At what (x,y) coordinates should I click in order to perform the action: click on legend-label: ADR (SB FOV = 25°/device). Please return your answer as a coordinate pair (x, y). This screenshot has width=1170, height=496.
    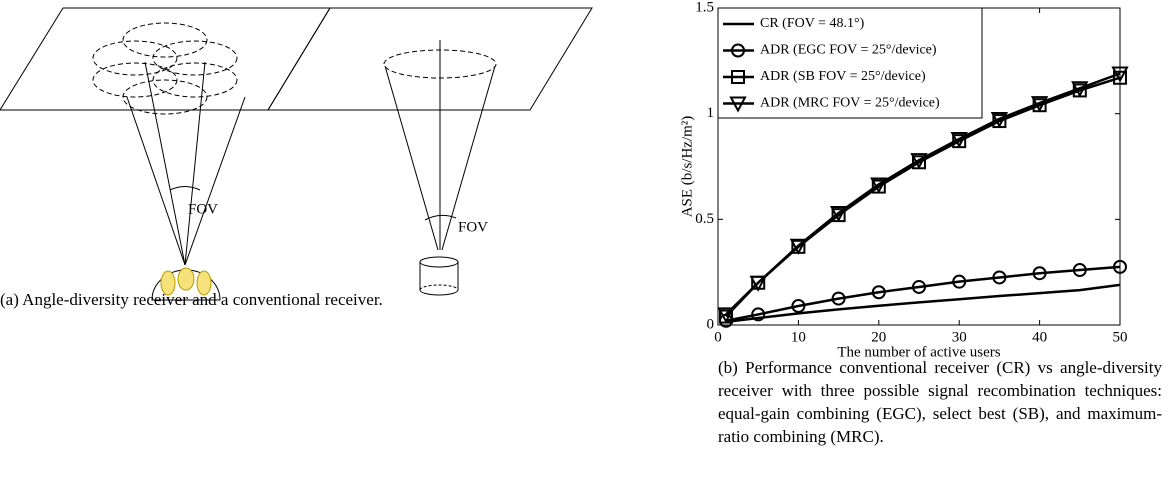
    Looking at the image, I should click on (843, 76).